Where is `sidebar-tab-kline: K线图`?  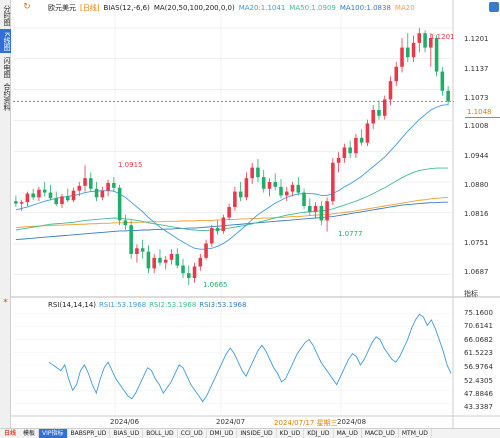 sidebar-tab-kline: K线图 is located at coordinates (5, 41).